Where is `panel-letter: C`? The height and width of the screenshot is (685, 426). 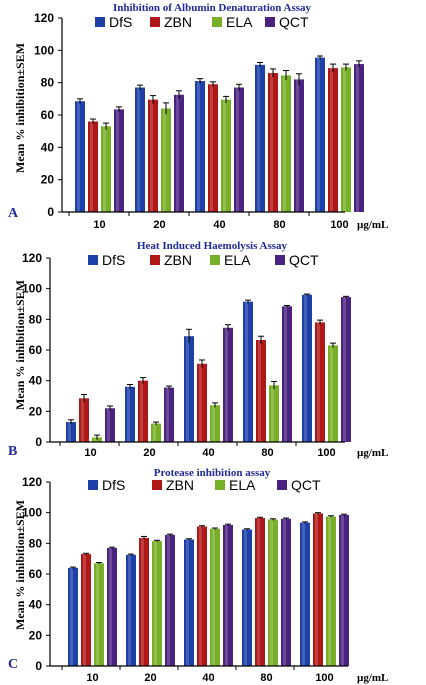
panel-letter: C is located at coordinates (13, 664).